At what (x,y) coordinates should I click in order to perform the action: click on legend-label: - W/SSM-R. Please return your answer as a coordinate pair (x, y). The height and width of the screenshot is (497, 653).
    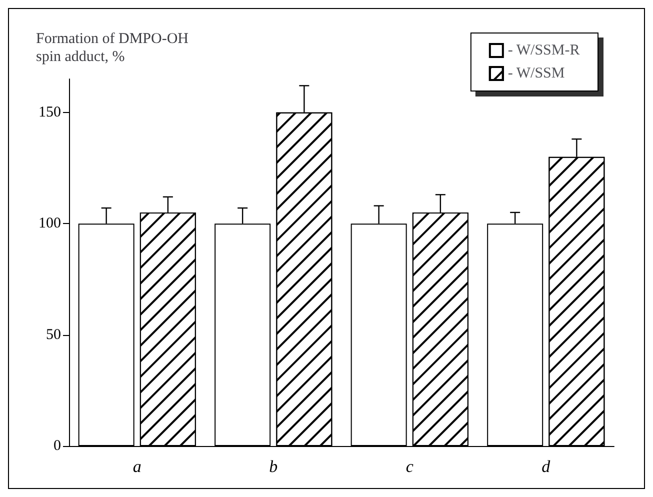
    Looking at the image, I should click on (544, 50).